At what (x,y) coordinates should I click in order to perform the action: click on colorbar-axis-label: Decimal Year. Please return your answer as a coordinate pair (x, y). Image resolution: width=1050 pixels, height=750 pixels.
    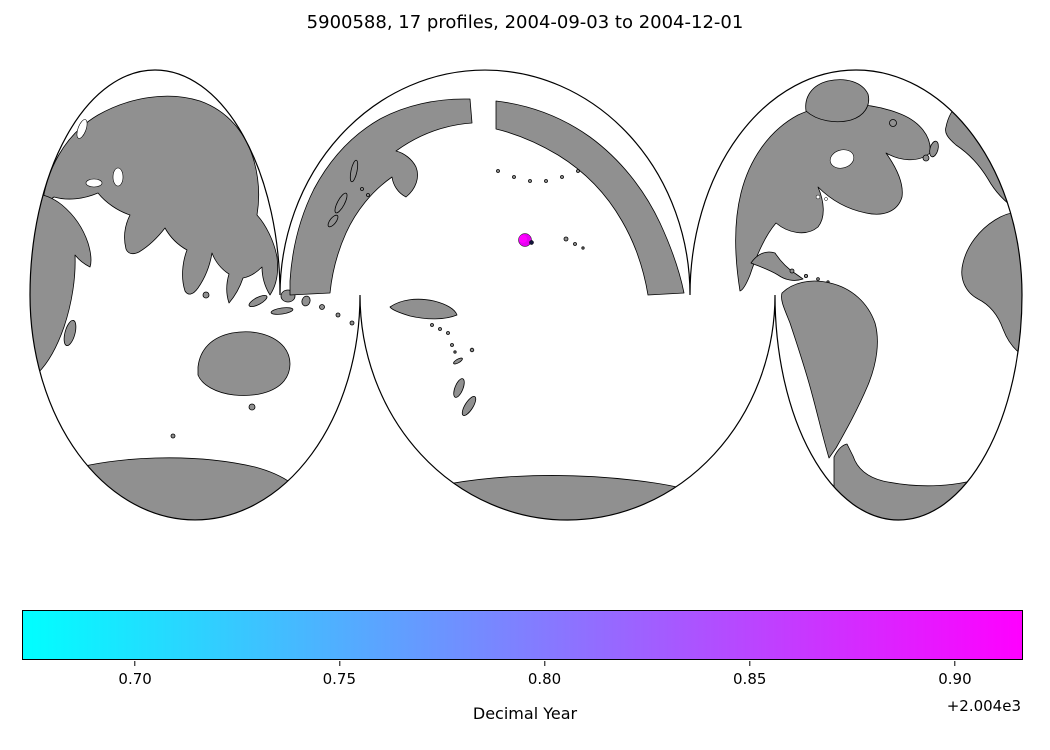
    Looking at the image, I should click on (525, 713).